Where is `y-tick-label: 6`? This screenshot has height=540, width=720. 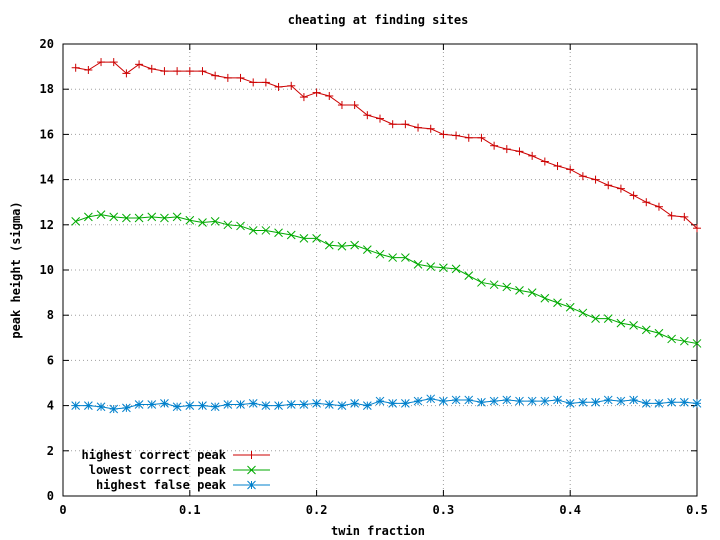
y-tick-label: 6 is located at coordinates (50, 360).